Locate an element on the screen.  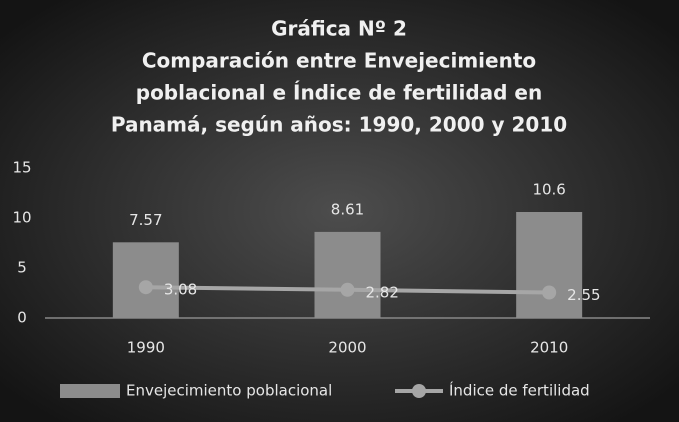
x-tick-label: 2010 is located at coordinates (549, 348).